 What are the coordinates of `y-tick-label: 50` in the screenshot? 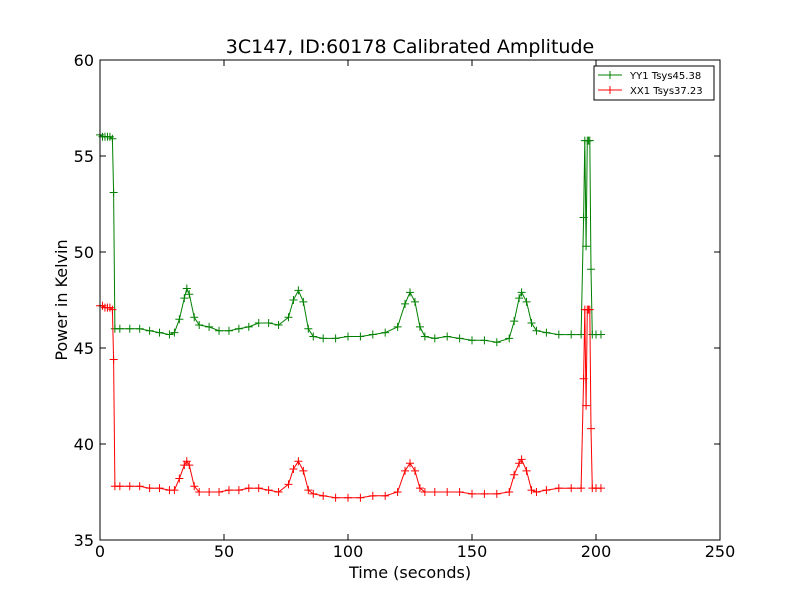 It's located at (84, 252).